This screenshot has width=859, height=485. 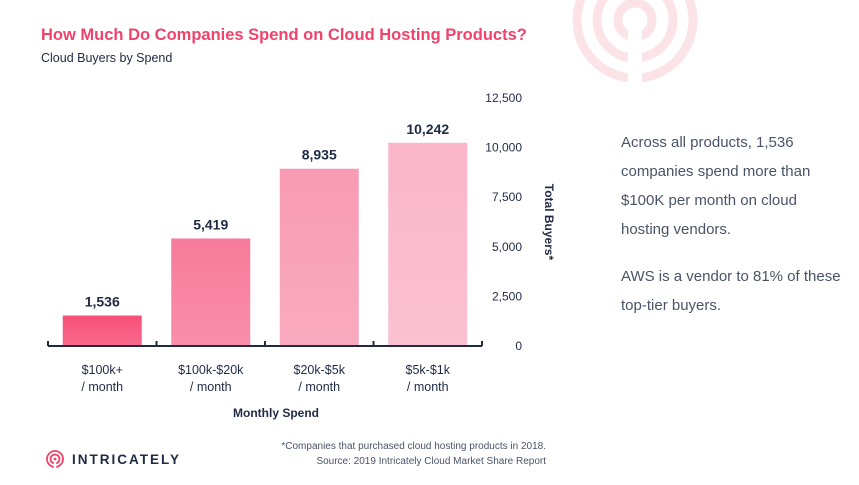 What do you see at coordinates (518, 346) in the screenshot?
I see `y-tick-label-0: 0` at bounding box center [518, 346].